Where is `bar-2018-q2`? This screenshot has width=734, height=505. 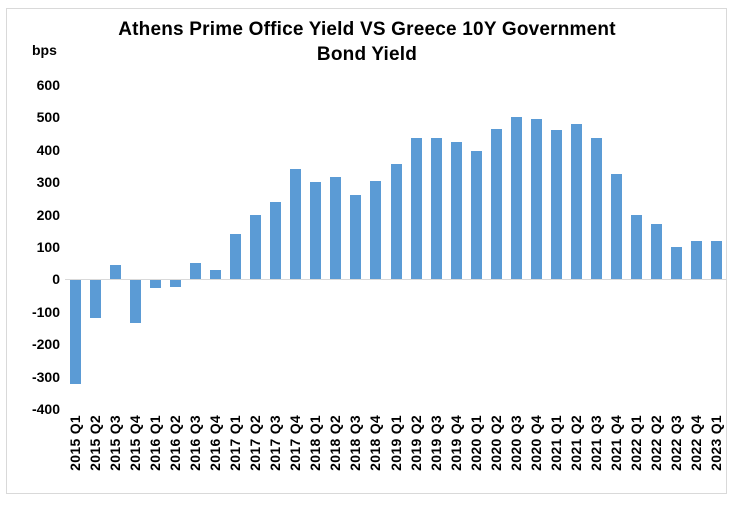 bar-2018-q2 is located at coordinates (336, 228).